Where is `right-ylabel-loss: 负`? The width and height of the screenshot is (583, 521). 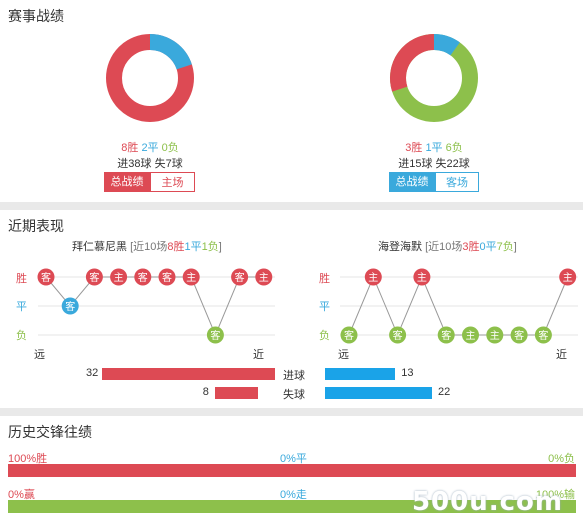 right-ylabel-loss: 负 is located at coordinates (324, 336).